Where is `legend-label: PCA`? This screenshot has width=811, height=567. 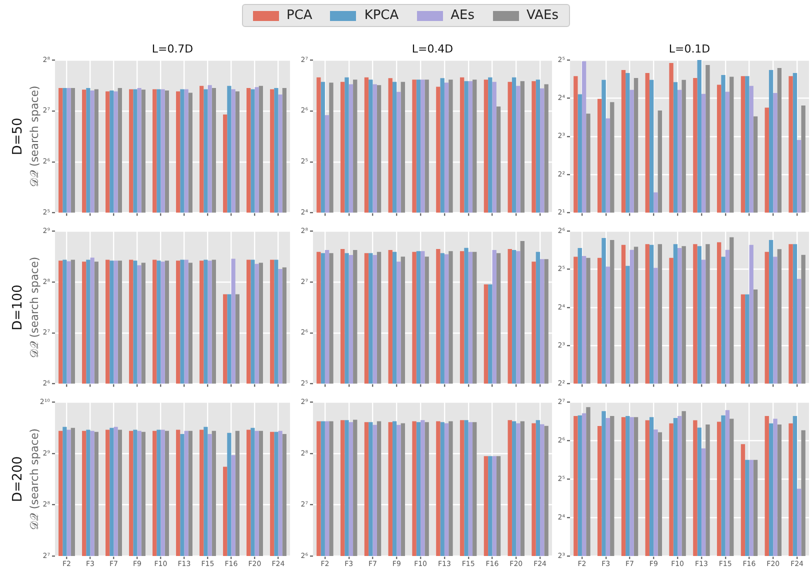 legend-label: PCA is located at coordinates (299, 15).